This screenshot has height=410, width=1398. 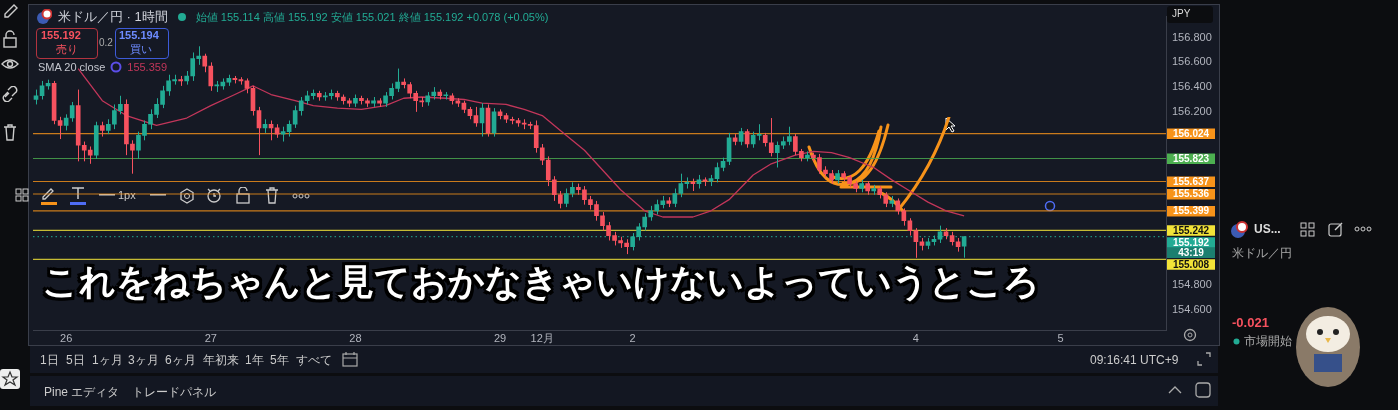 What do you see at coordinates (1191, 158) in the screenshot?
I see `ref-line-label: 155.823` at bounding box center [1191, 158].